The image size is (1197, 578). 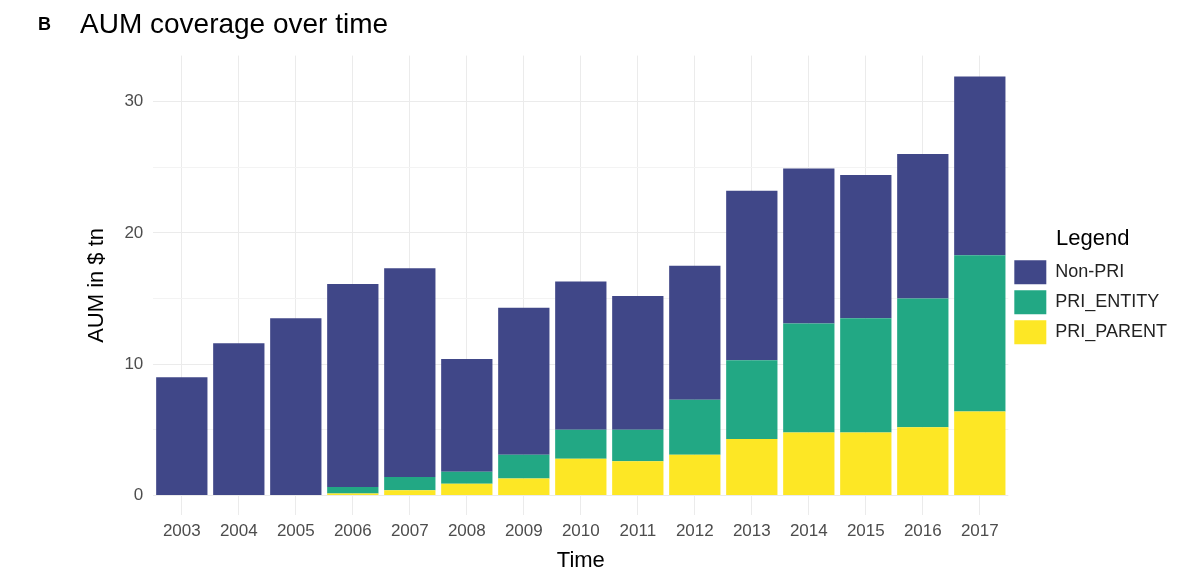 I want to click on x-tick-label: 2005, so click(x=295, y=531).